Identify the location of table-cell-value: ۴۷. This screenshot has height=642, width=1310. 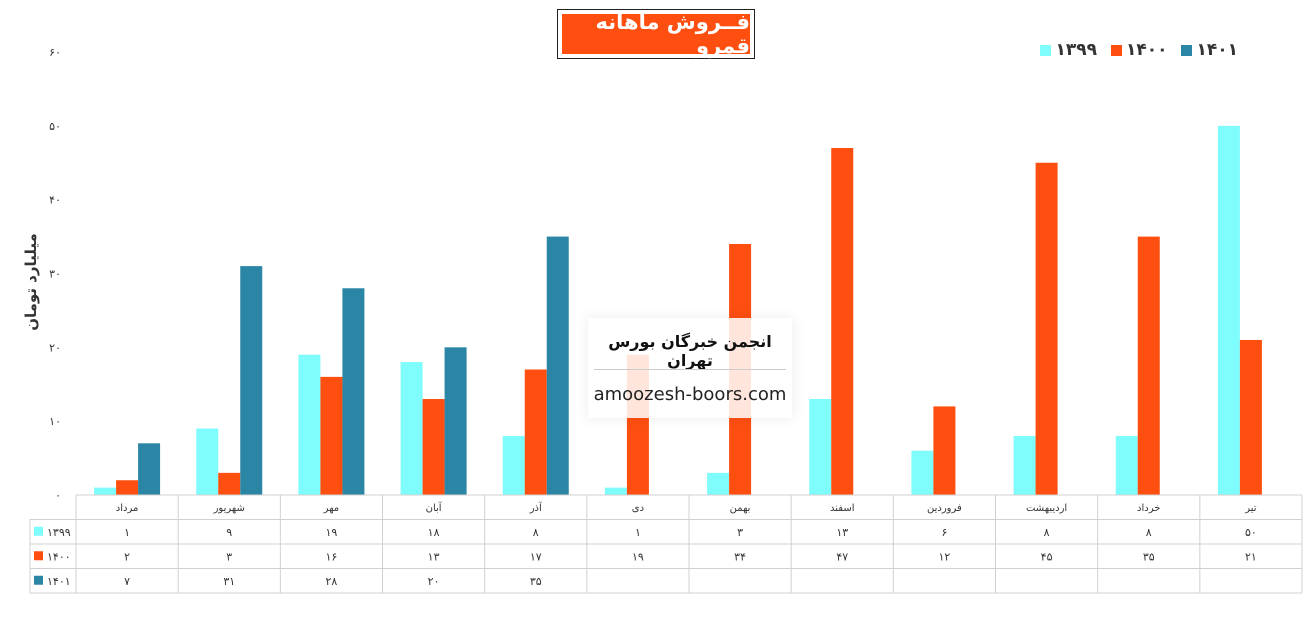
(842, 556).